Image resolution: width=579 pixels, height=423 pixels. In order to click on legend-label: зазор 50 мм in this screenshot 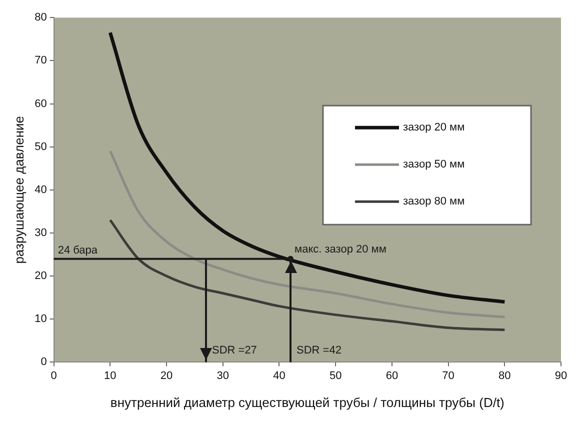, I will do `click(434, 164)`.